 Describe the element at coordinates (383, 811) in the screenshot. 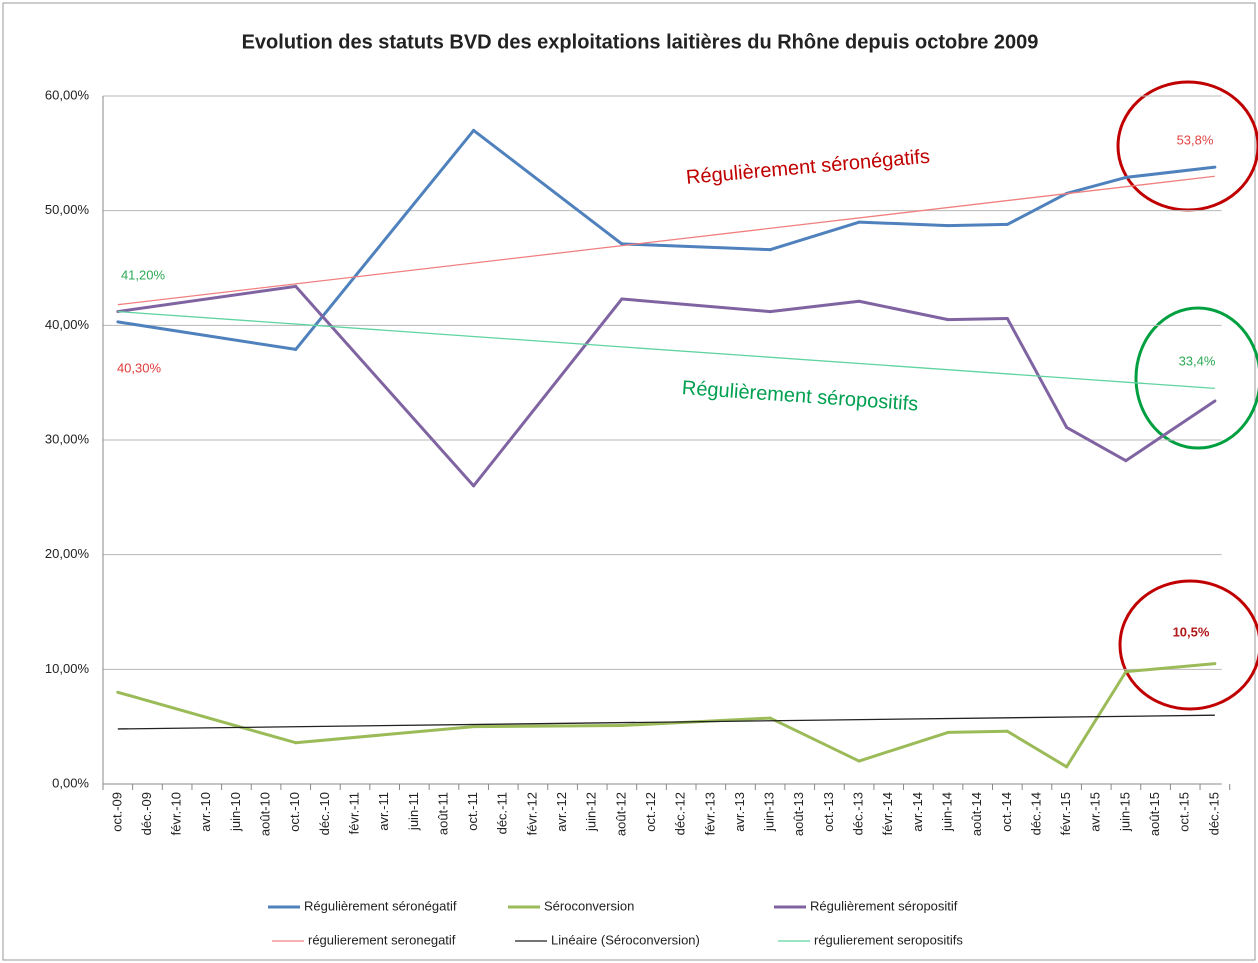

I see `x-tick-label: avr.-11` at that location.